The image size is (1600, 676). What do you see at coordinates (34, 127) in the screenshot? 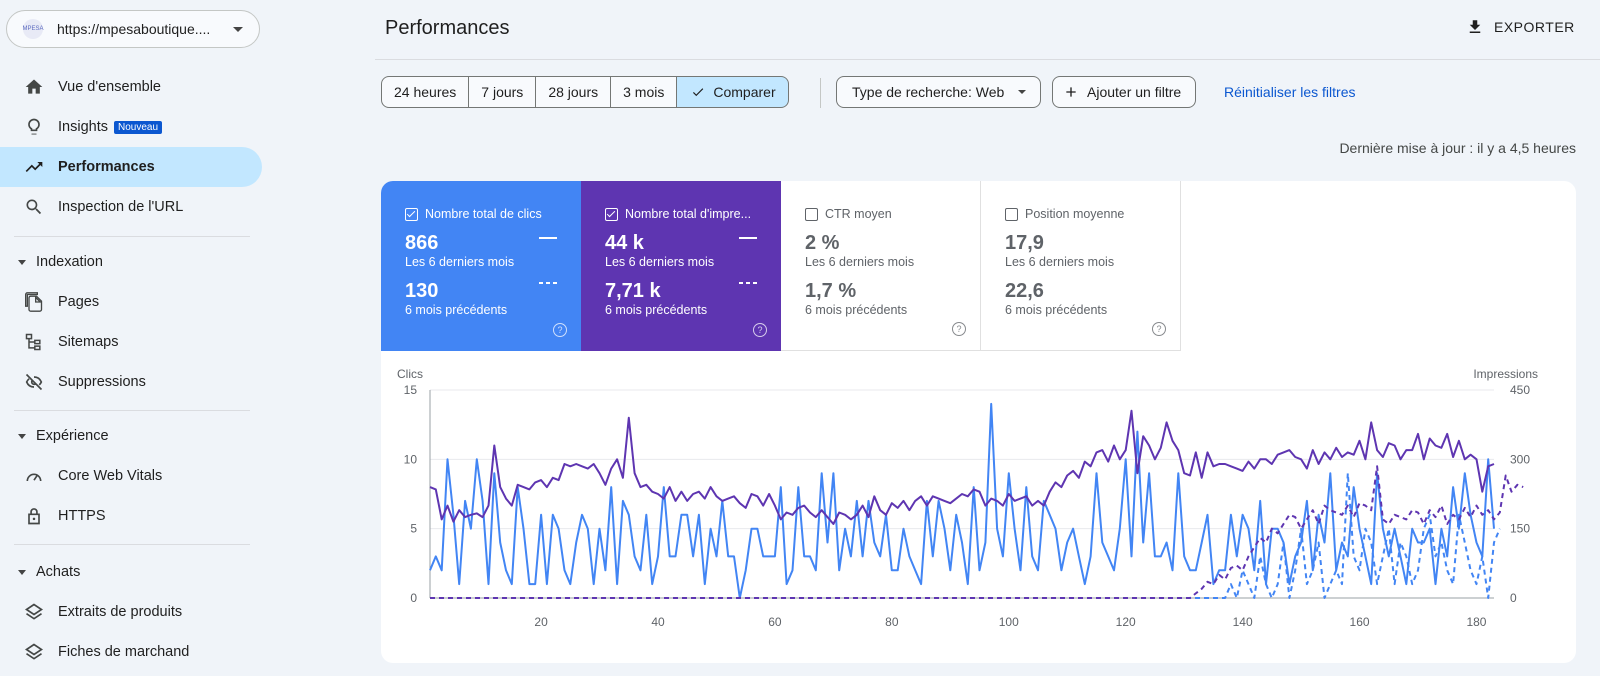
I see `lightbulb-icon` at bounding box center [34, 127].